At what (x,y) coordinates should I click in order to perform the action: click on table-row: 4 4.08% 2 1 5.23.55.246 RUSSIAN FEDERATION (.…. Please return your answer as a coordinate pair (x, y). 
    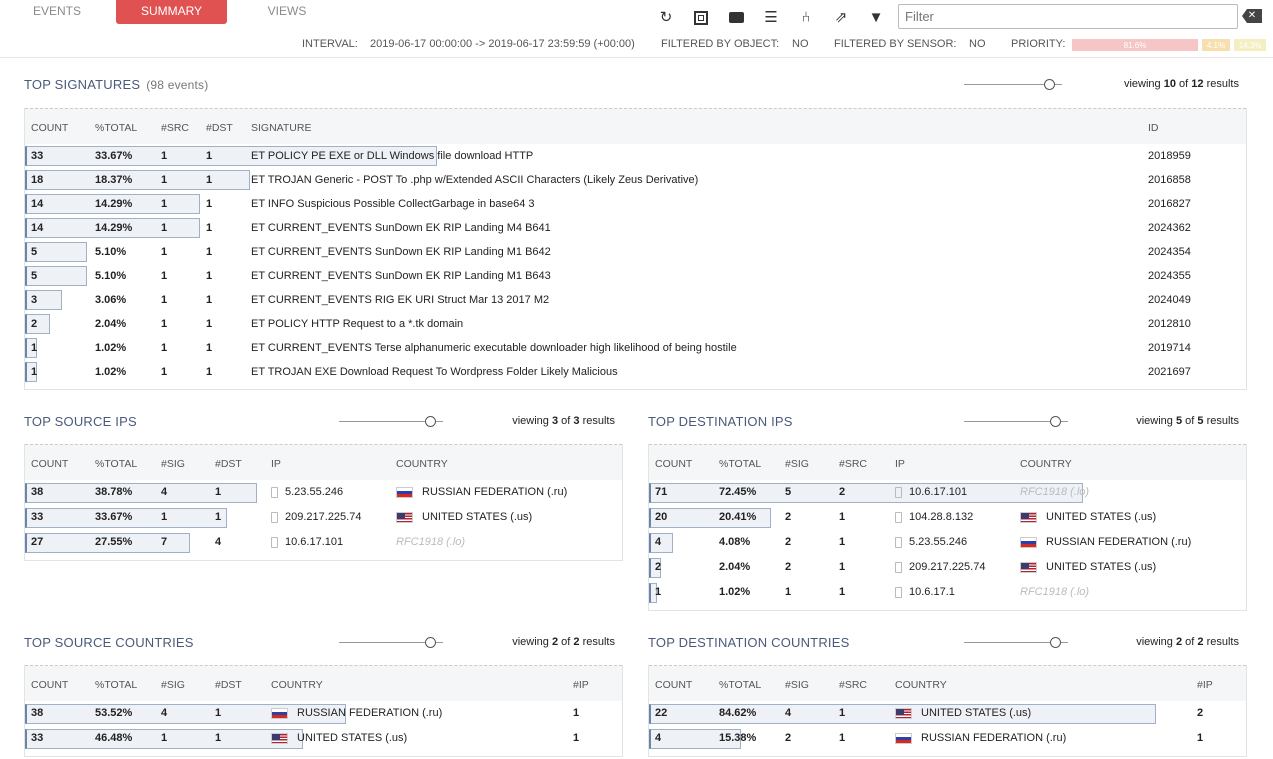
    Looking at the image, I should click on (947, 542).